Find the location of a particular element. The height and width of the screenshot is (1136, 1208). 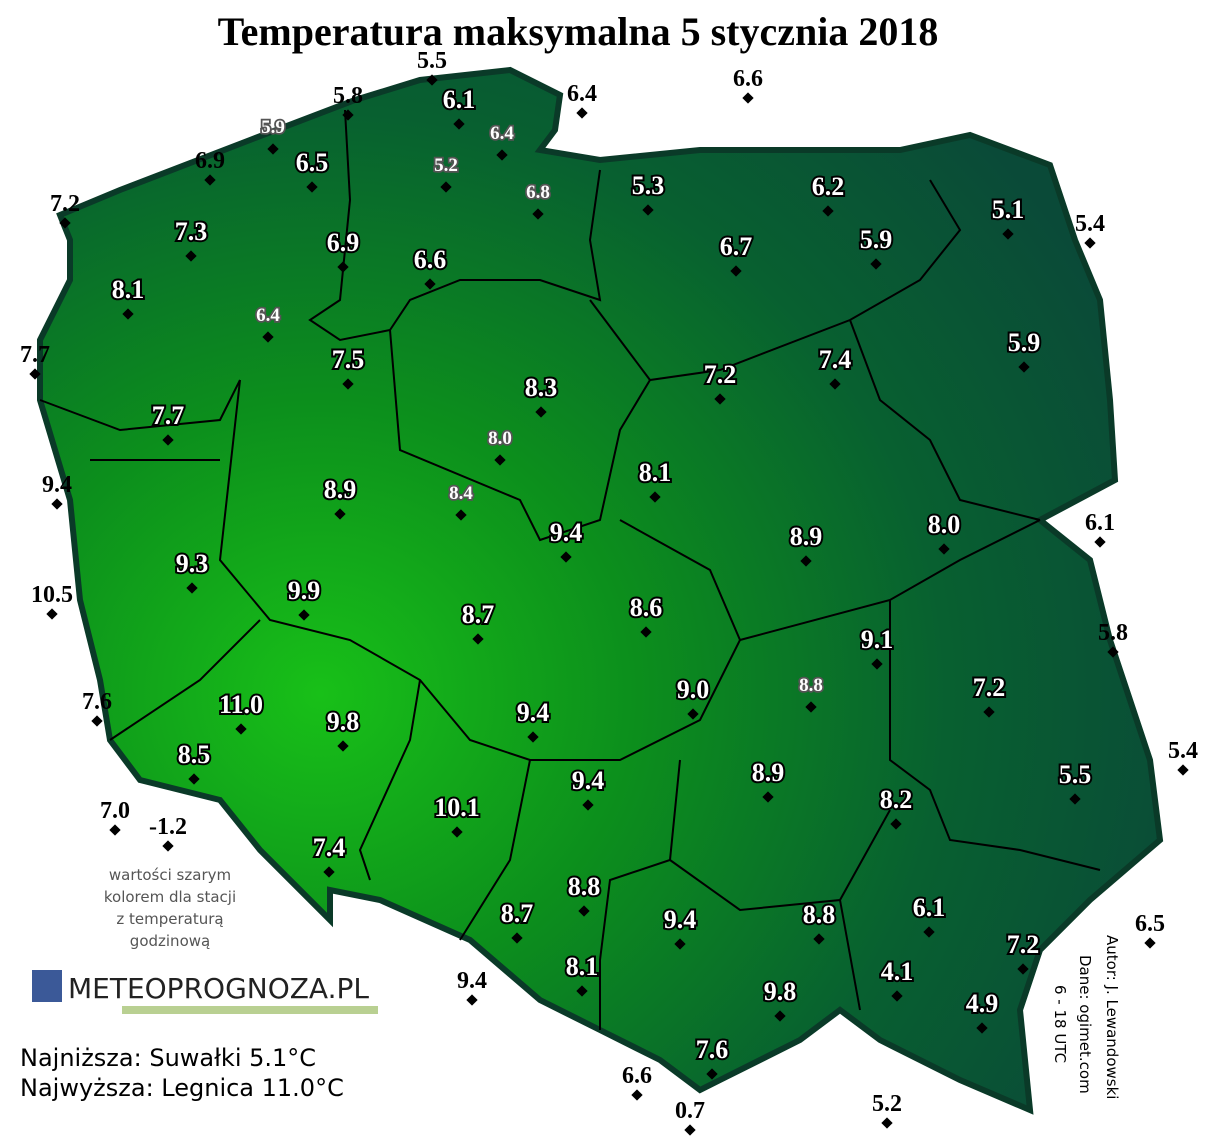

station-value: 8.1 is located at coordinates (655, 472).